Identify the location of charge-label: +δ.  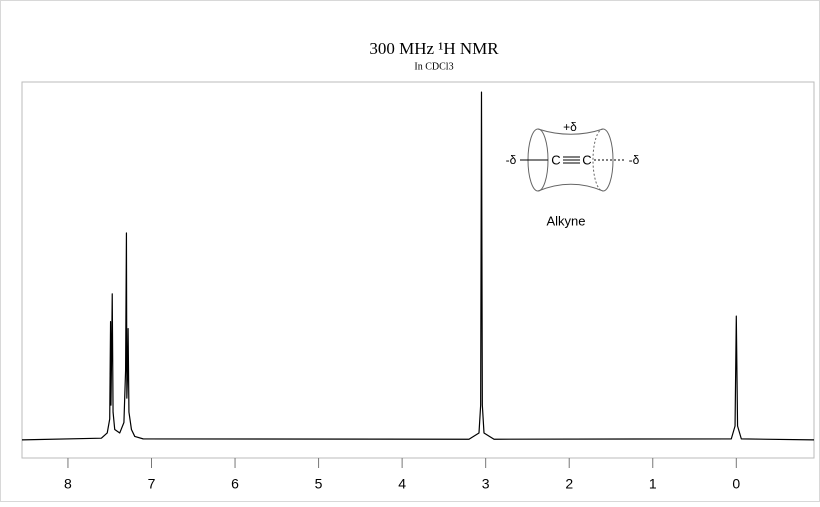
(570, 127).